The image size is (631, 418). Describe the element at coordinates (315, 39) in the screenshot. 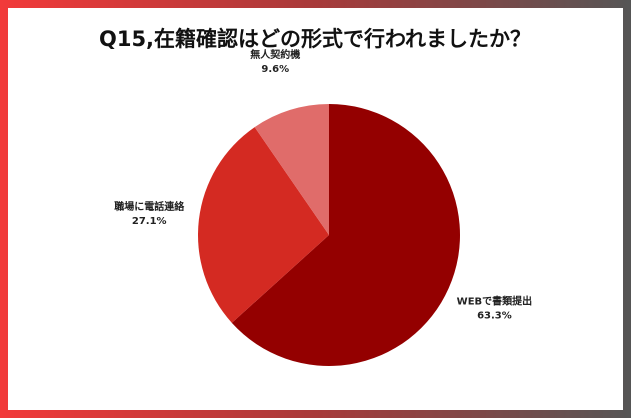

I see `chart-title: Q15,在籍確認はどの形式で行われましたか？` at that location.